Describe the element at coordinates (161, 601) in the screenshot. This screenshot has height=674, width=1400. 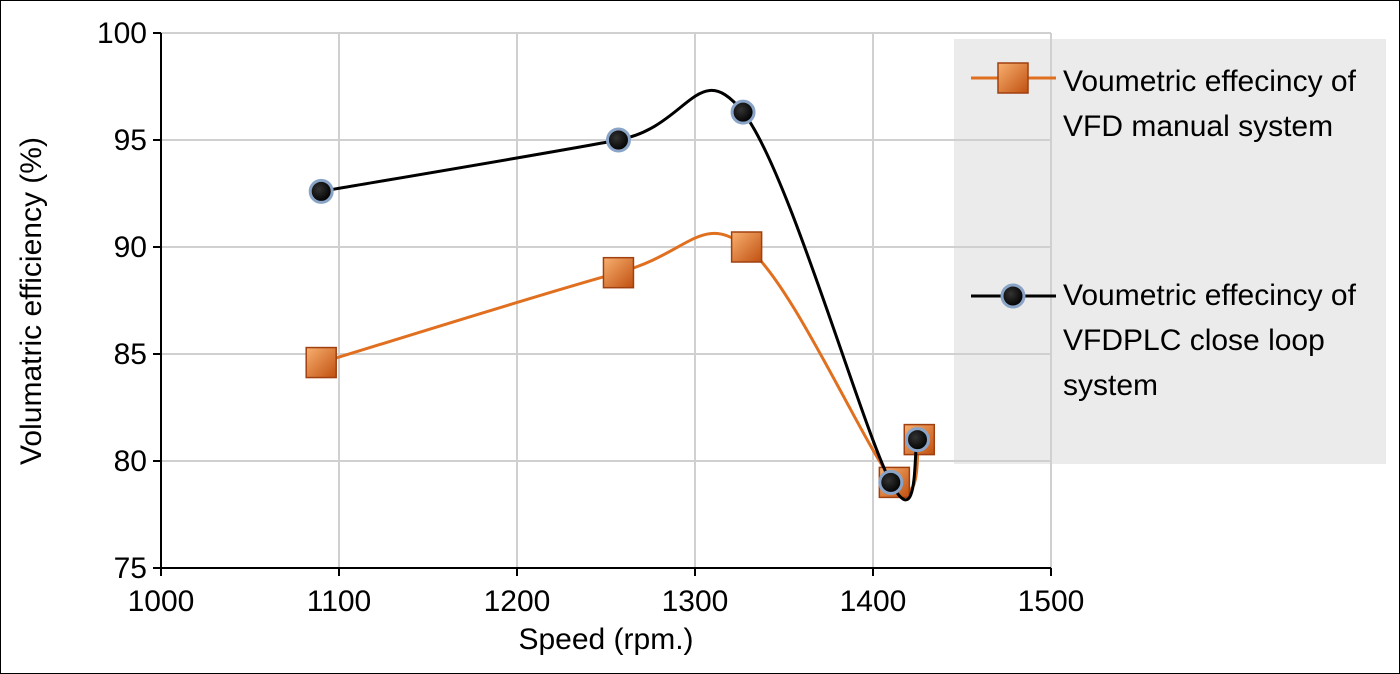
I see `x-tick-label: 1000` at that location.